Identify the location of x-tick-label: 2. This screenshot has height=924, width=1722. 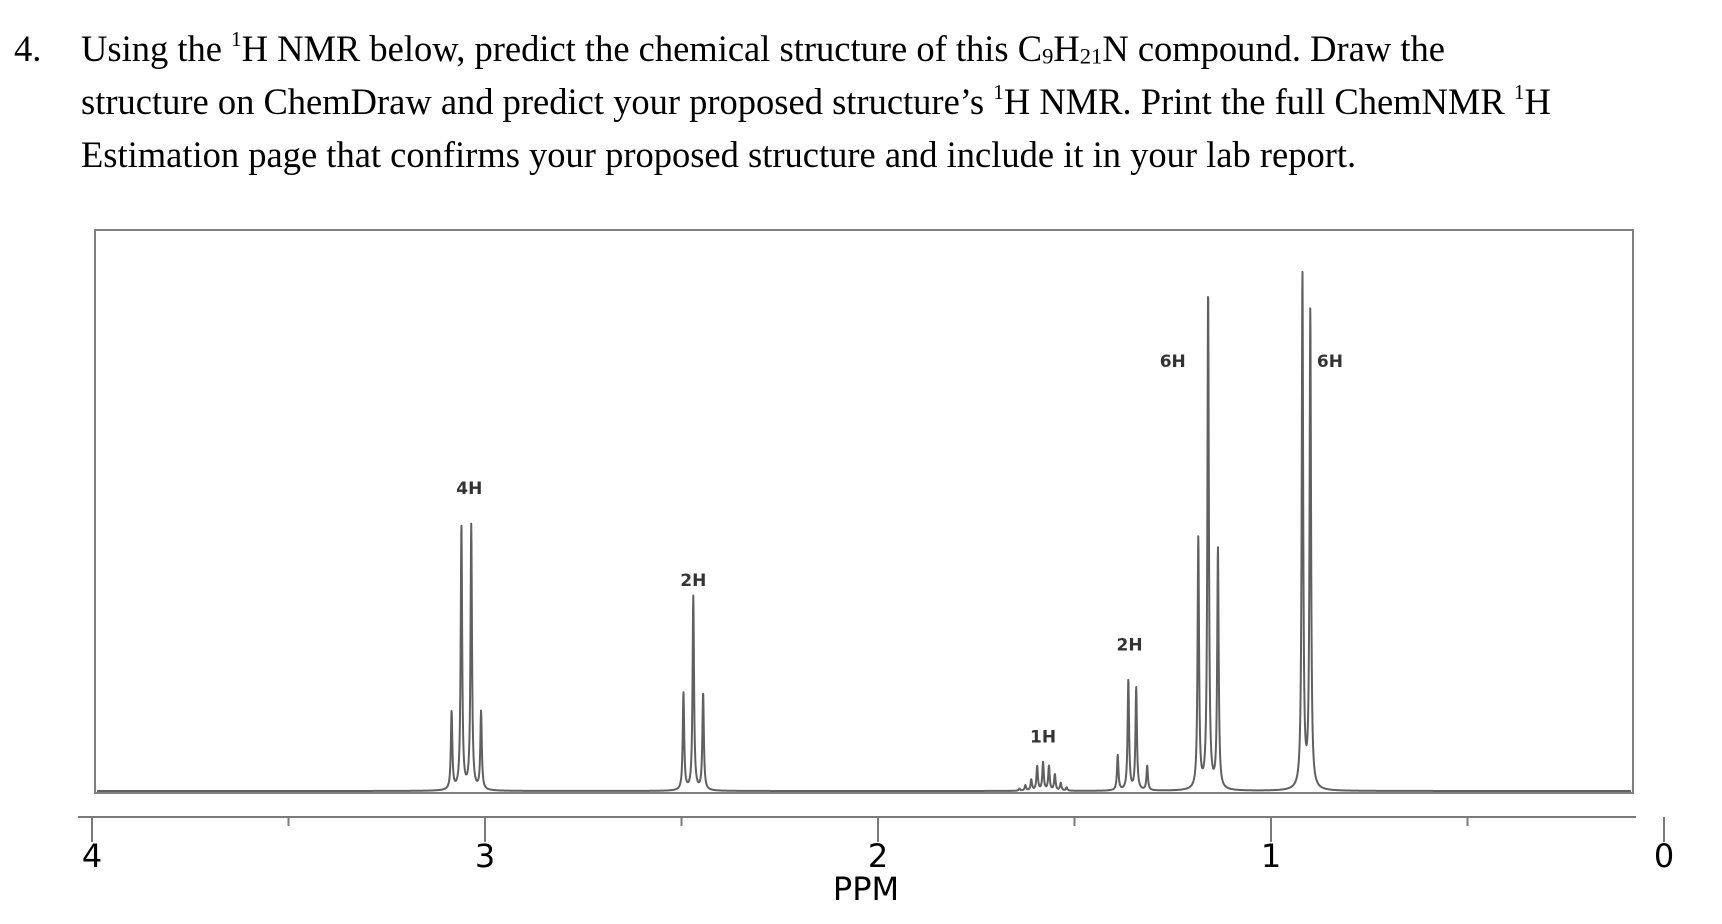
(878, 856).